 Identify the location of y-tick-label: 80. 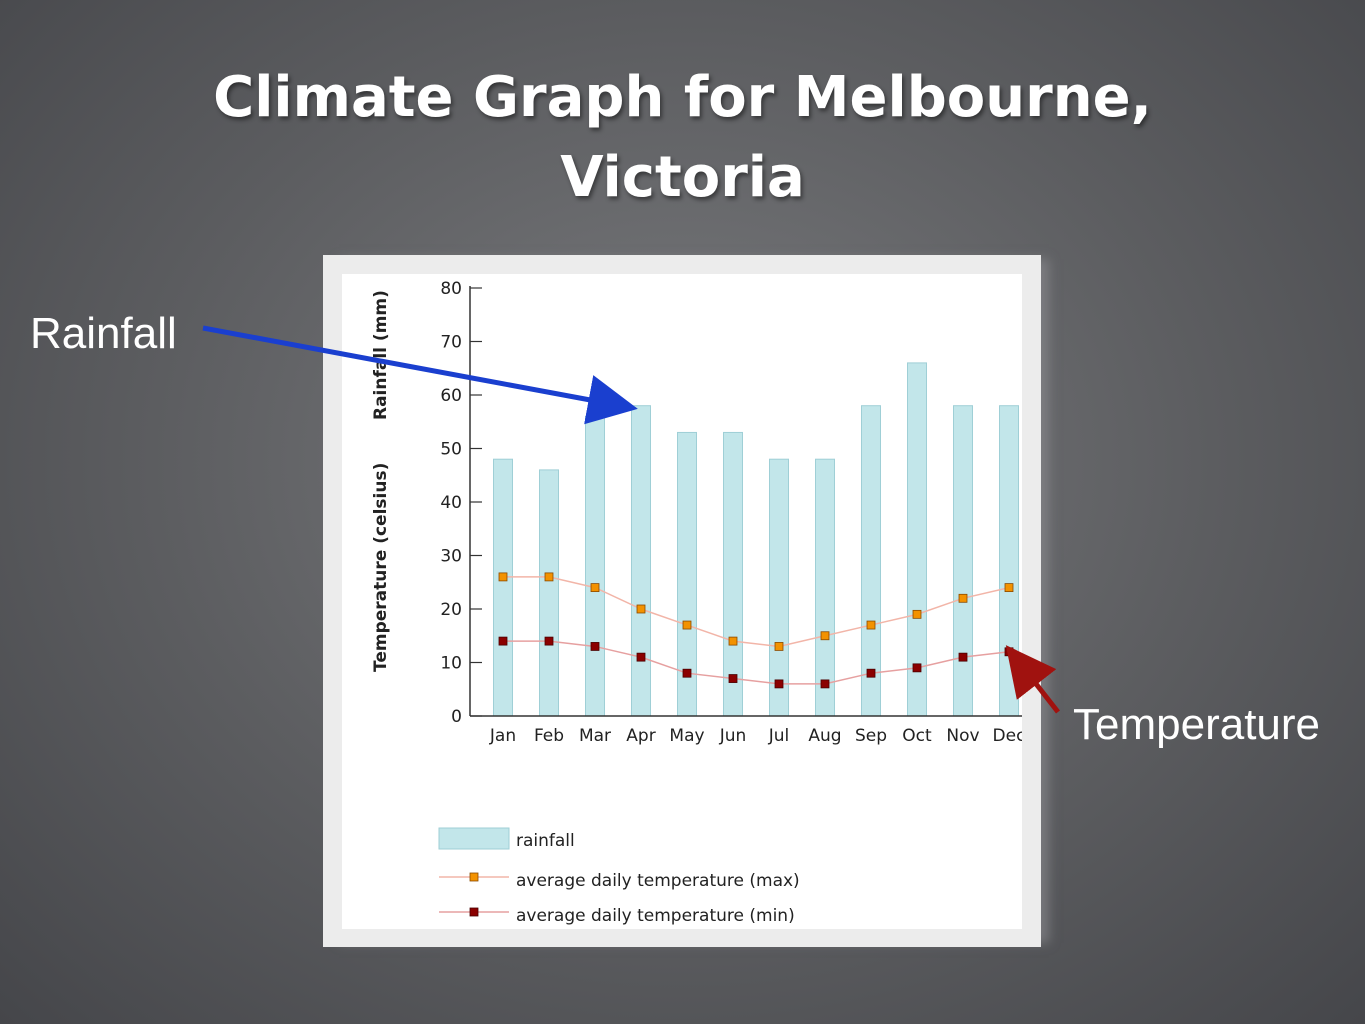
(451, 289).